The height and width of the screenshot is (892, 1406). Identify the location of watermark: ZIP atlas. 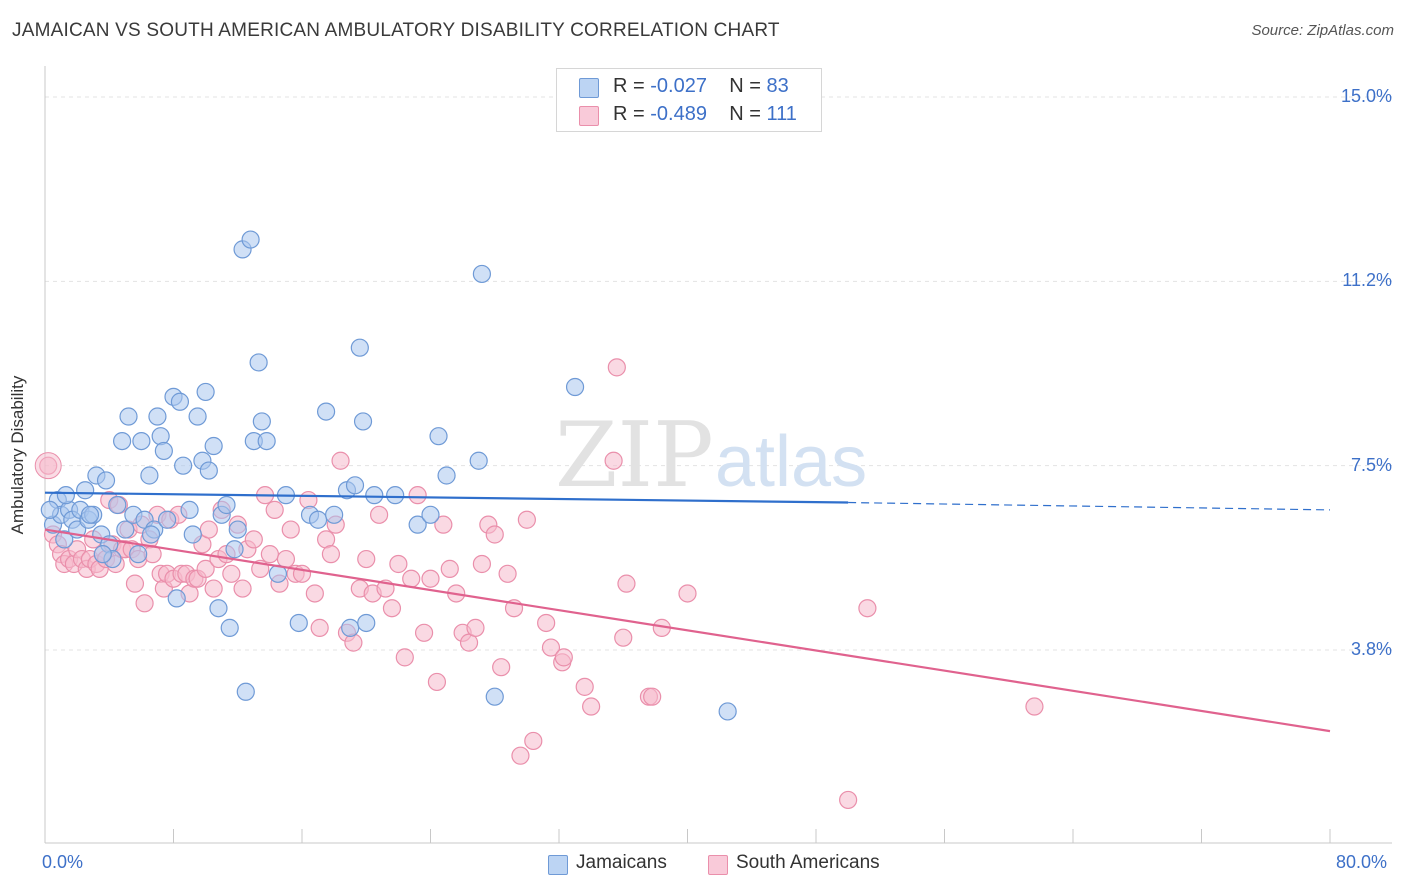
(711, 455).